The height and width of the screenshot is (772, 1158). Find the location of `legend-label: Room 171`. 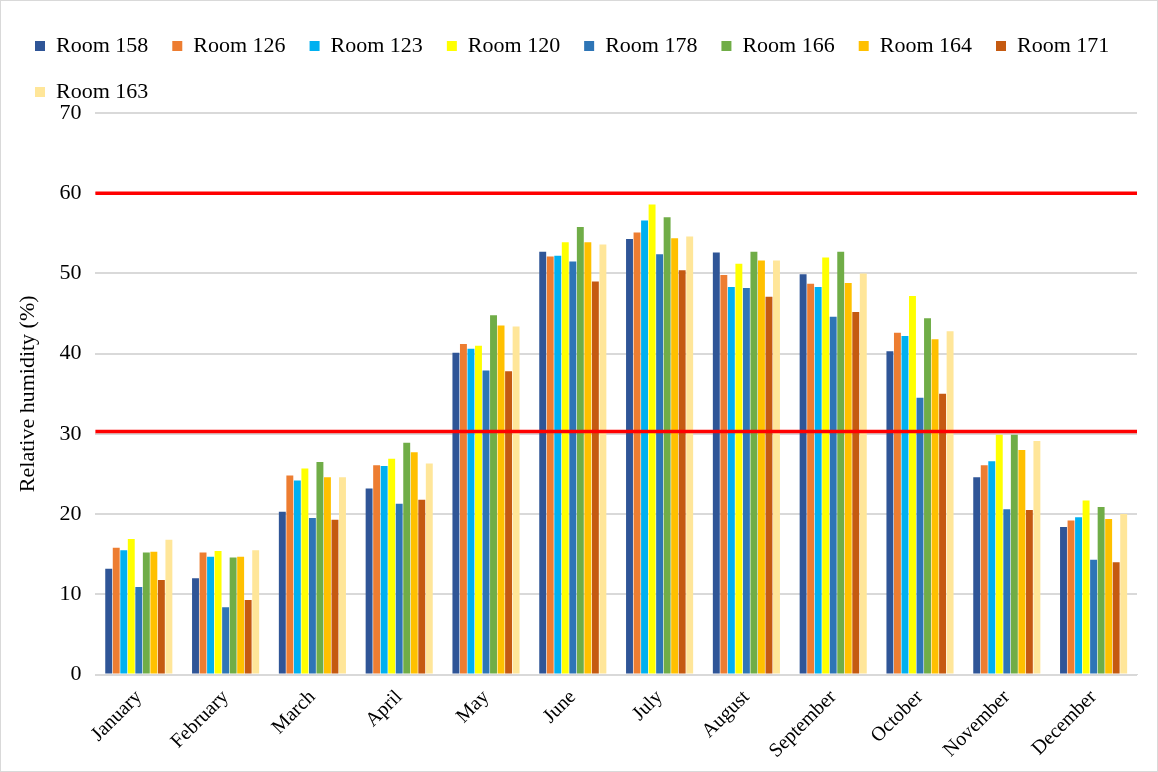

legend-label: Room 171 is located at coordinates (1063, 44).